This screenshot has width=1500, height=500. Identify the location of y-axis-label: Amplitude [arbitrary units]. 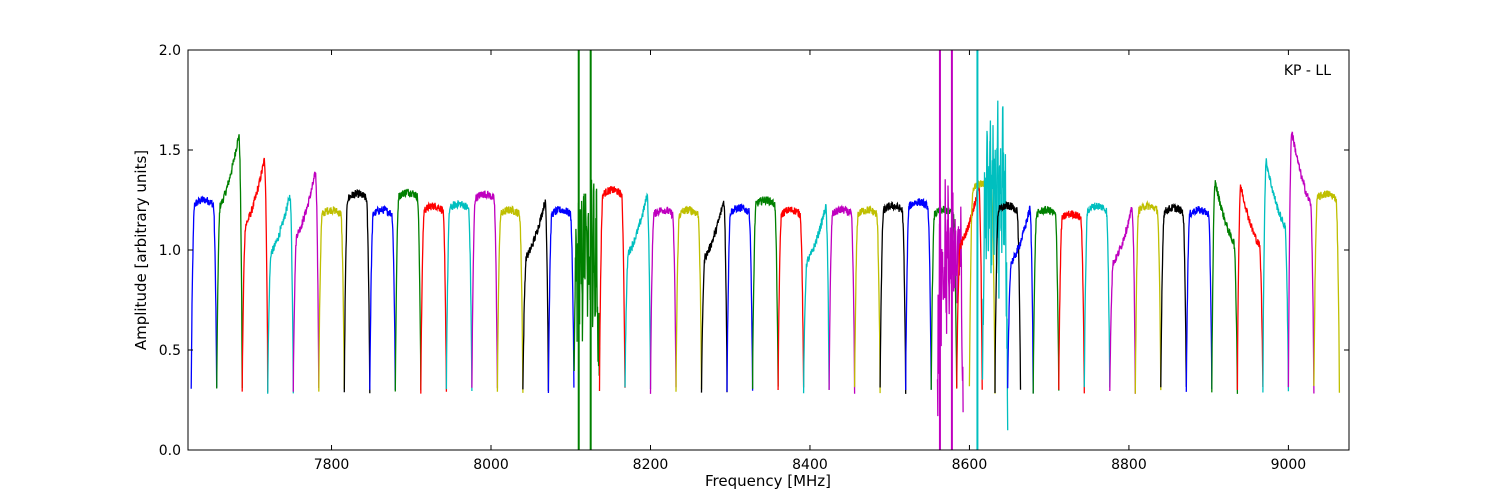
(141, 250).